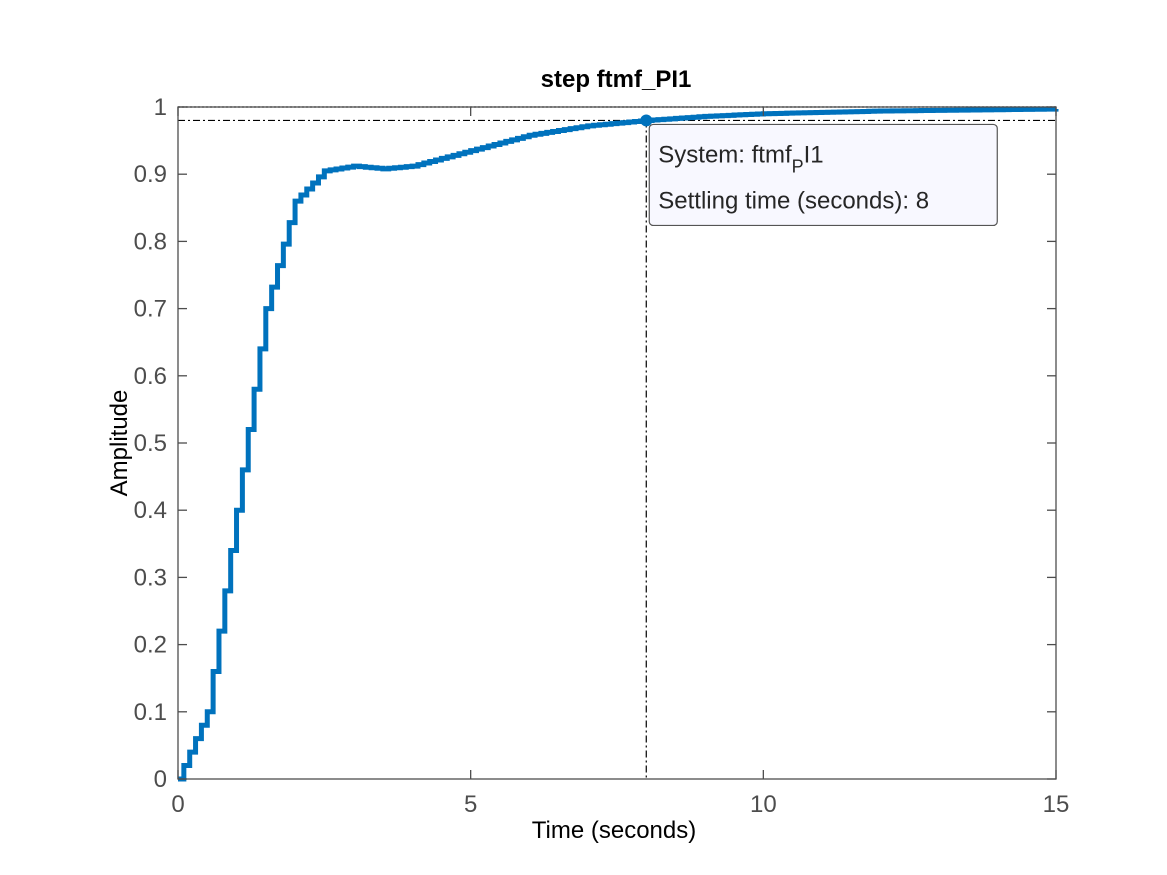  I want to click on datatip-system-suffix: I1, so click(814, 154).